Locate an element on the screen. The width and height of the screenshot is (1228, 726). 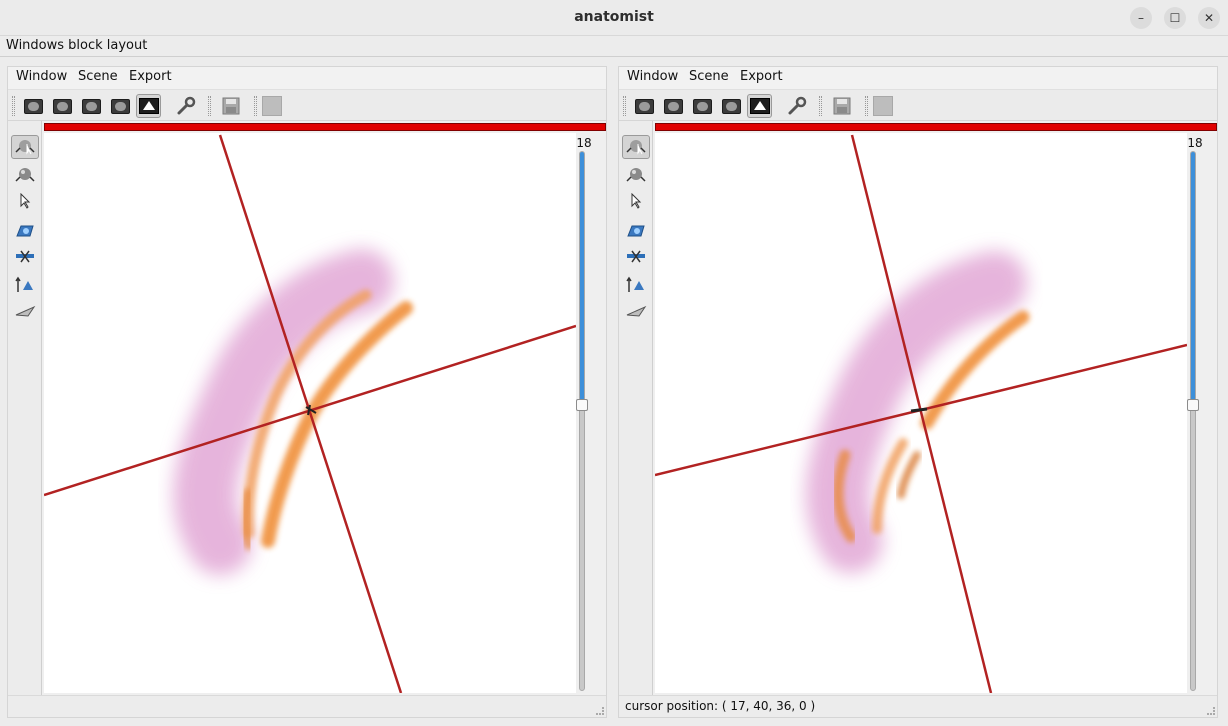
window-title: anatomist is located at coordinates (614, 17).